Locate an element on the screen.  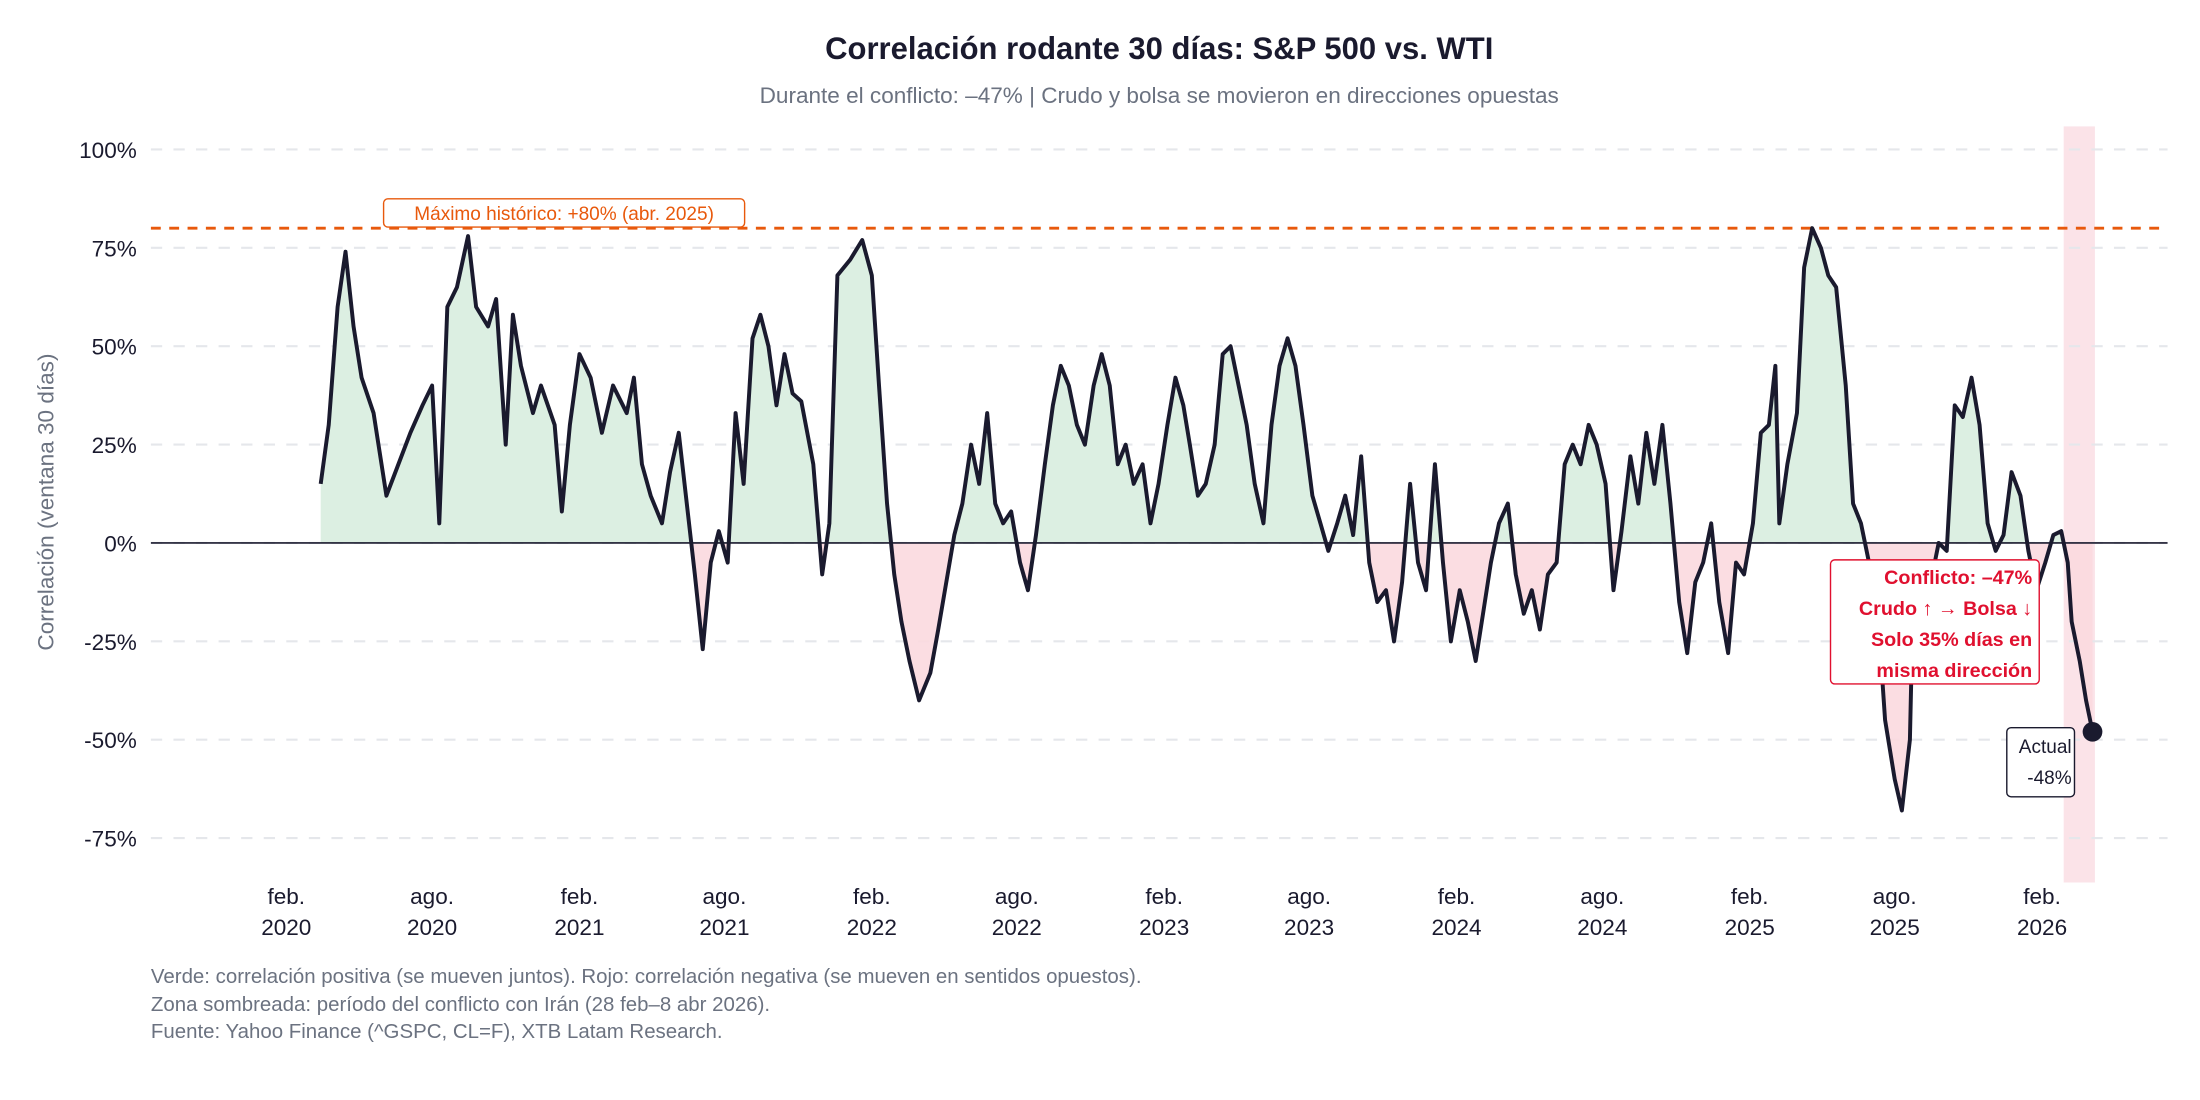
y-tick-label: 50% is located at coordinates (114, 347).